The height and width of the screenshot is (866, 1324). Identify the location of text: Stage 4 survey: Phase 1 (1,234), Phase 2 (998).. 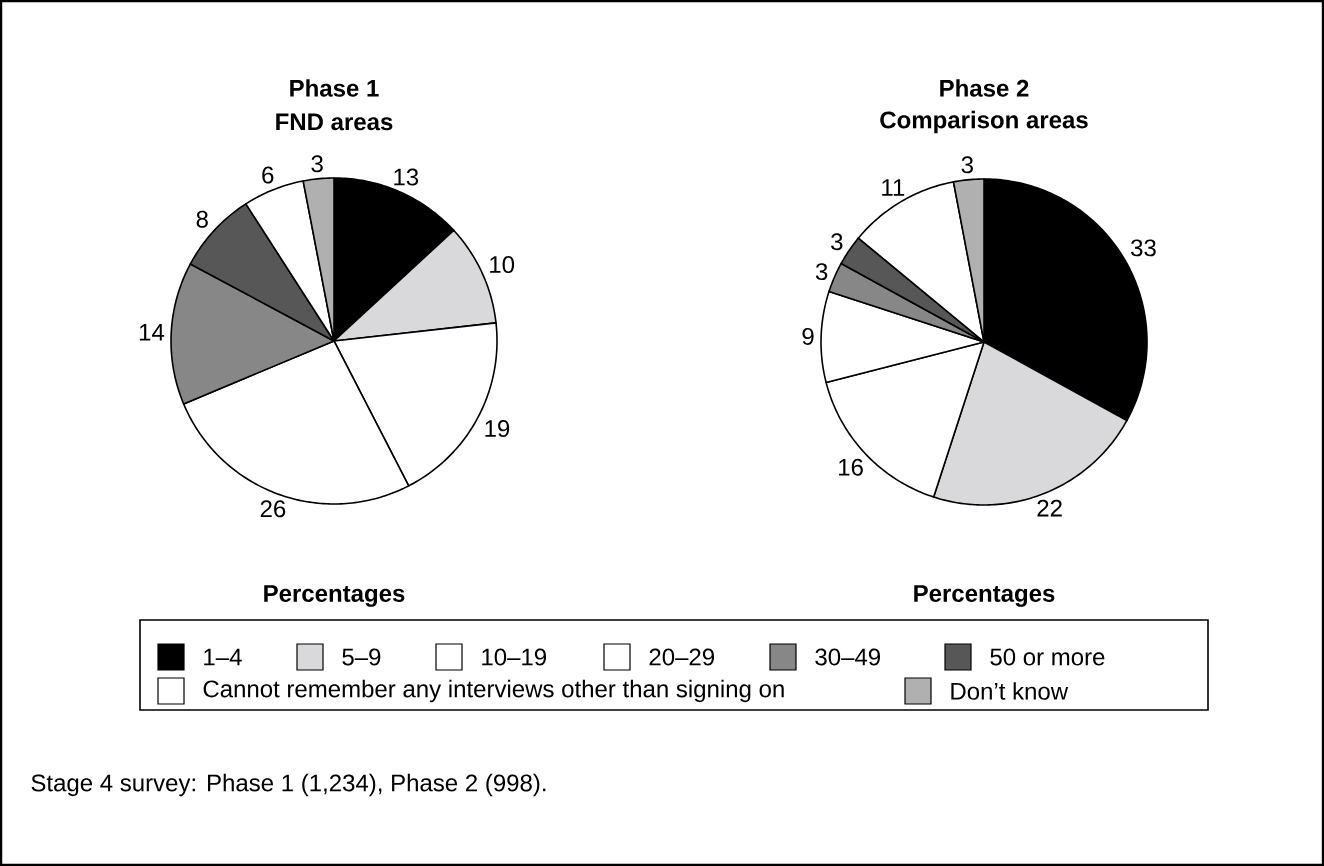
(288, 785).